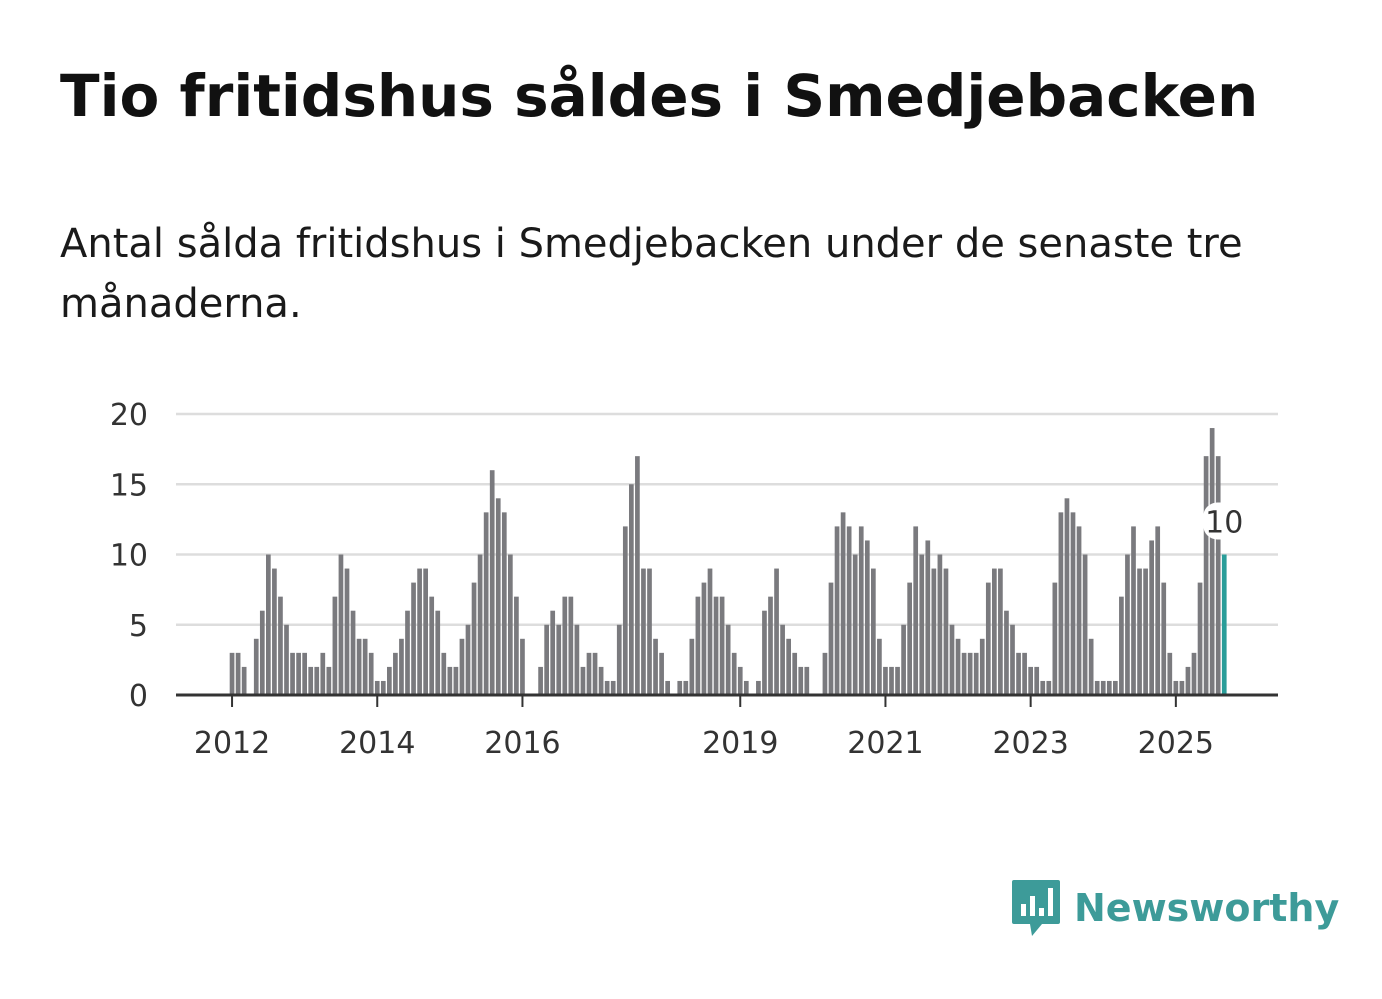 This screenshot has width=1382, height=999. I want to click on chart-title: Tio fritidshus såldes i Smedjebacken, so click(659, 96).